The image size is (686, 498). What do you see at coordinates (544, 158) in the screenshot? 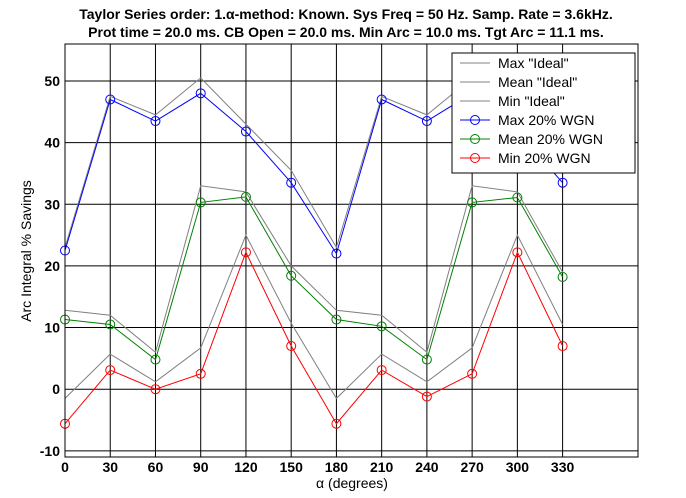
I see `legend-label: Min 20% WGN` at bounding box center [544, 158].